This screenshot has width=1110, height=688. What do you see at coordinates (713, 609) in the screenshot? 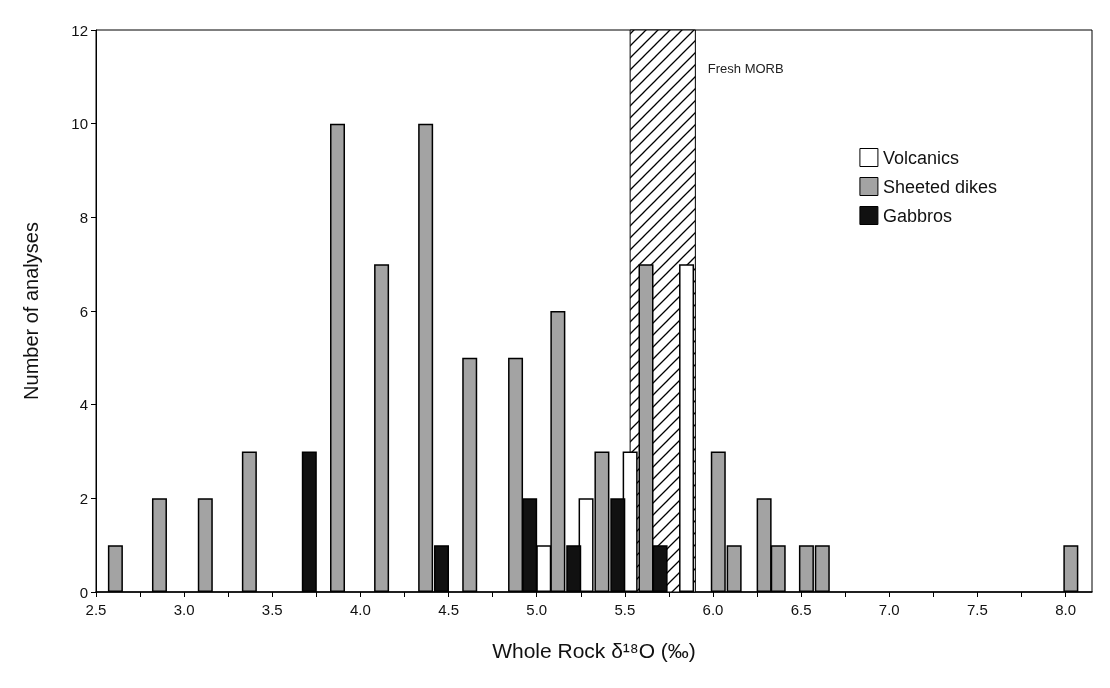
I see `x-tick-label: 6.0` at bounding box center [713, 609].